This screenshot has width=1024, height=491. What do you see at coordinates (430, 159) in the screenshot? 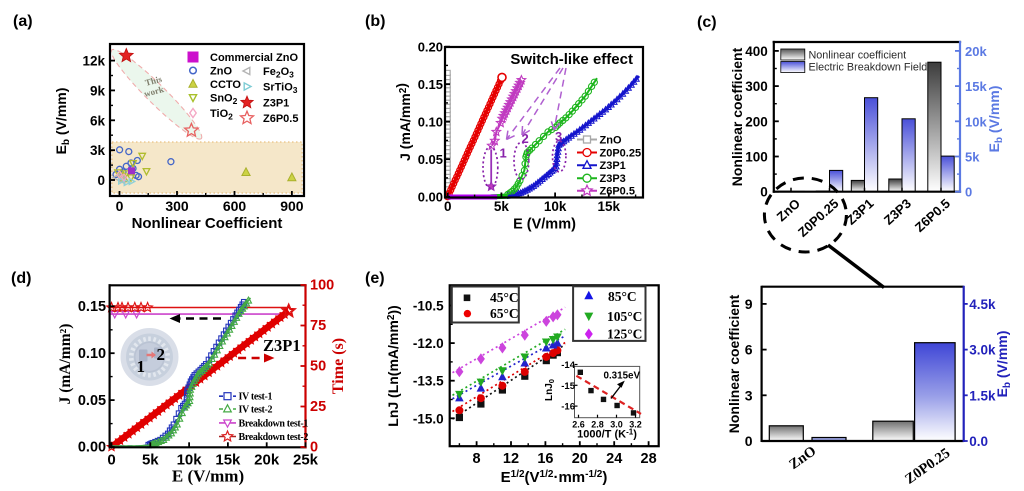
I see `svg-text: 0.05` at bounding box center [430, 159].